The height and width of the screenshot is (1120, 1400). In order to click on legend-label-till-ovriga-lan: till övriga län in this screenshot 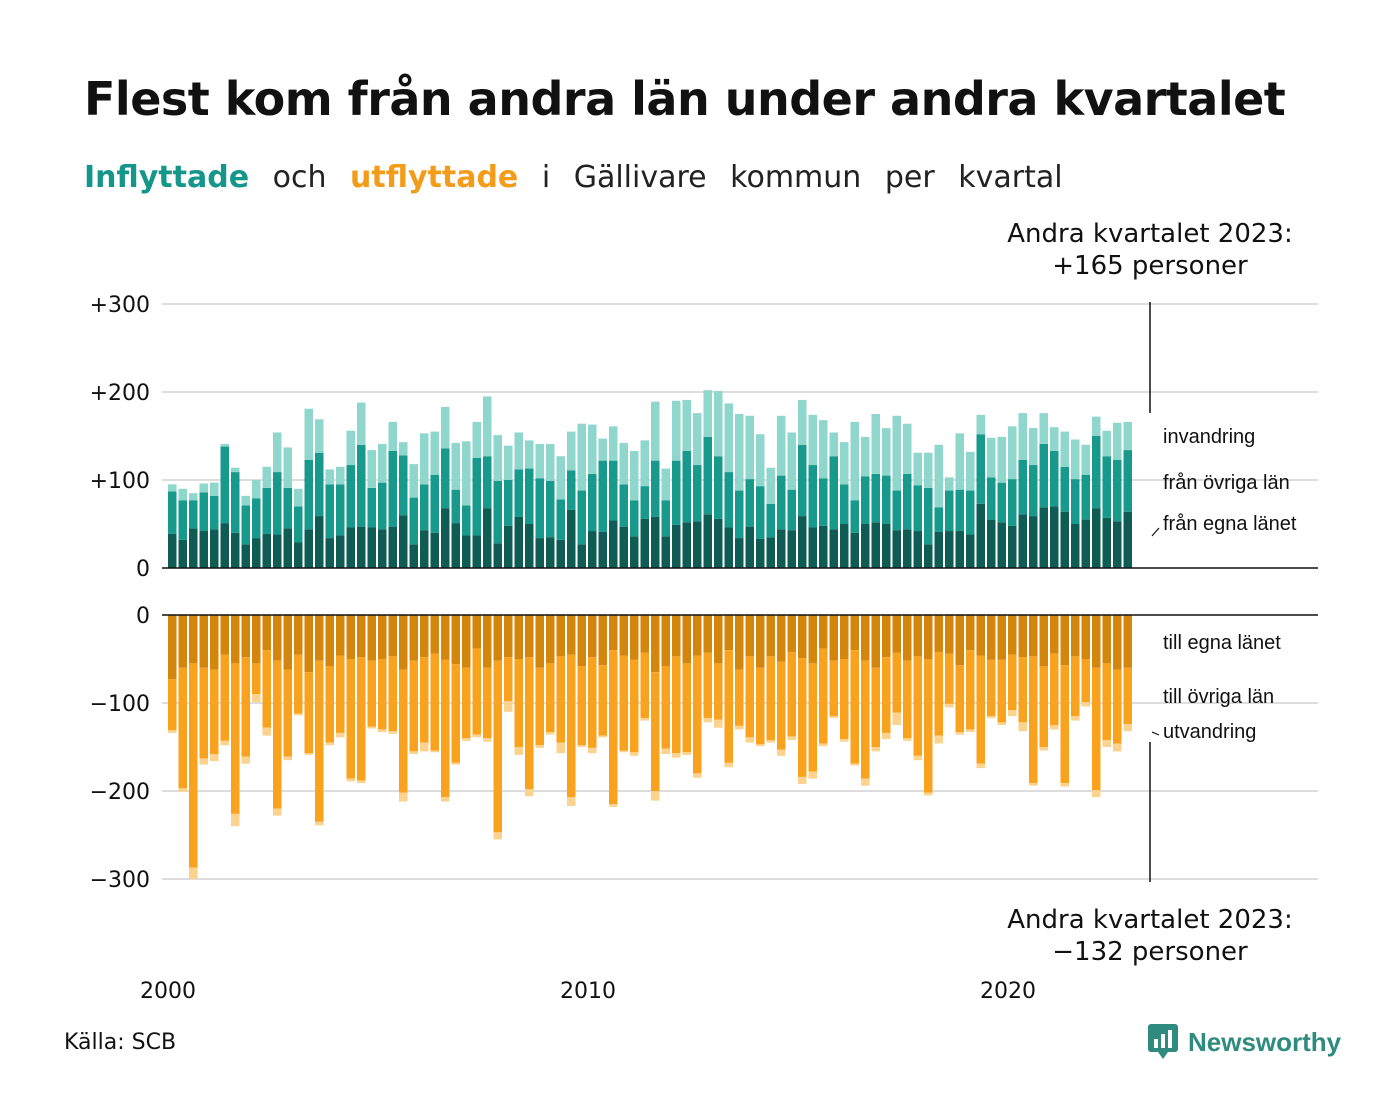, I will do `click(1218, 697)`.